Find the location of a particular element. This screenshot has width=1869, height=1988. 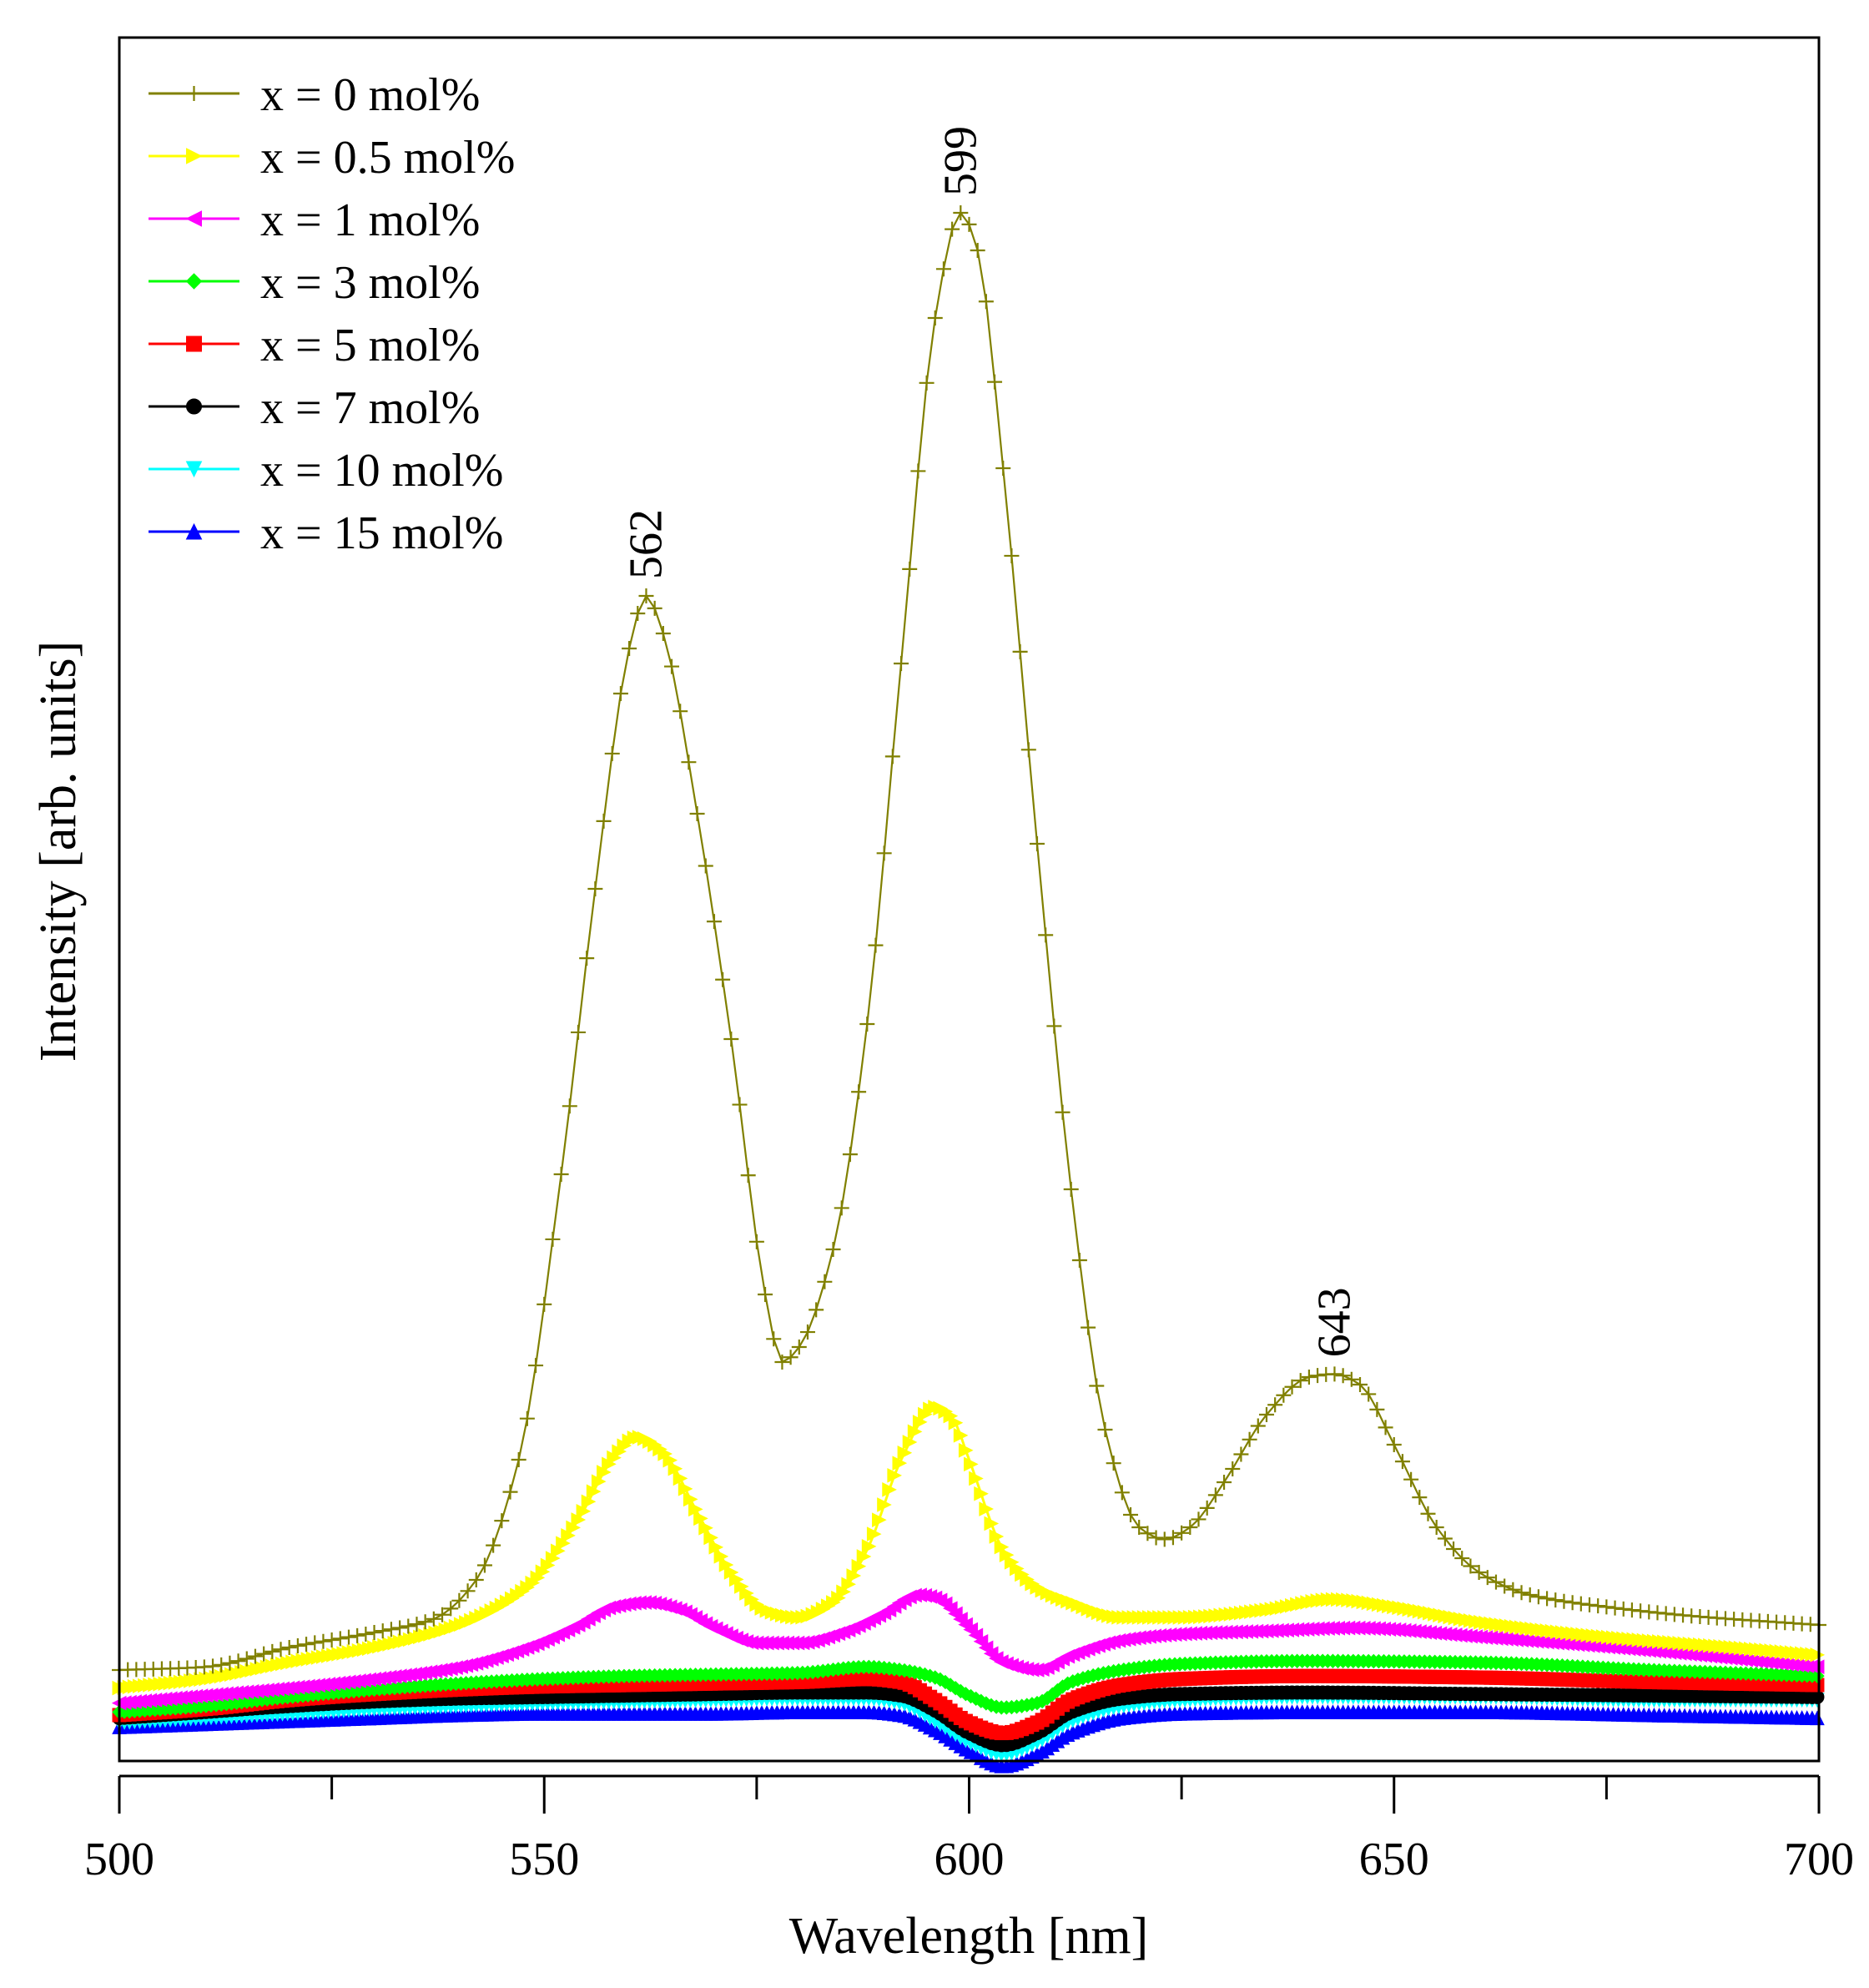

x-tick-label: 600 is located at coordinates (970, 1859).